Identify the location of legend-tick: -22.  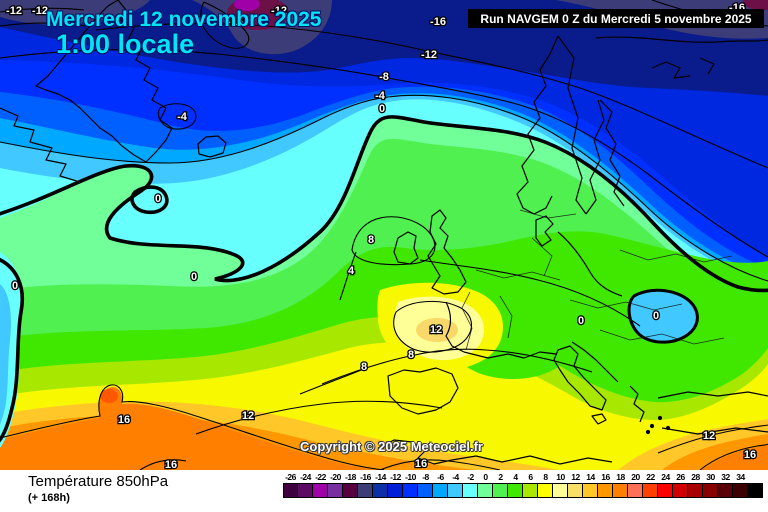
(320, 477).